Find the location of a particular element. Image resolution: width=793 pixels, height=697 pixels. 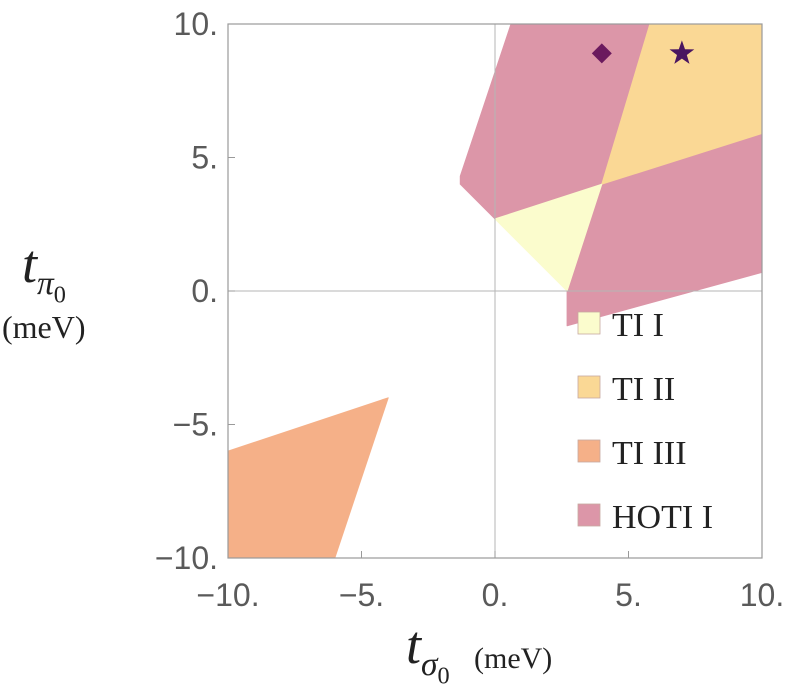

x-tick-label: 10. is located at coordinates (762, 595).